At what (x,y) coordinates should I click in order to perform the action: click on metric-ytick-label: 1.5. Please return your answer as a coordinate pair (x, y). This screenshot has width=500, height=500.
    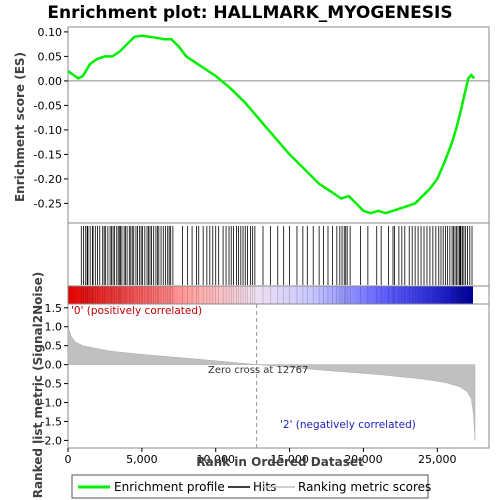
    Looking at the image, I should click on (54, 308).